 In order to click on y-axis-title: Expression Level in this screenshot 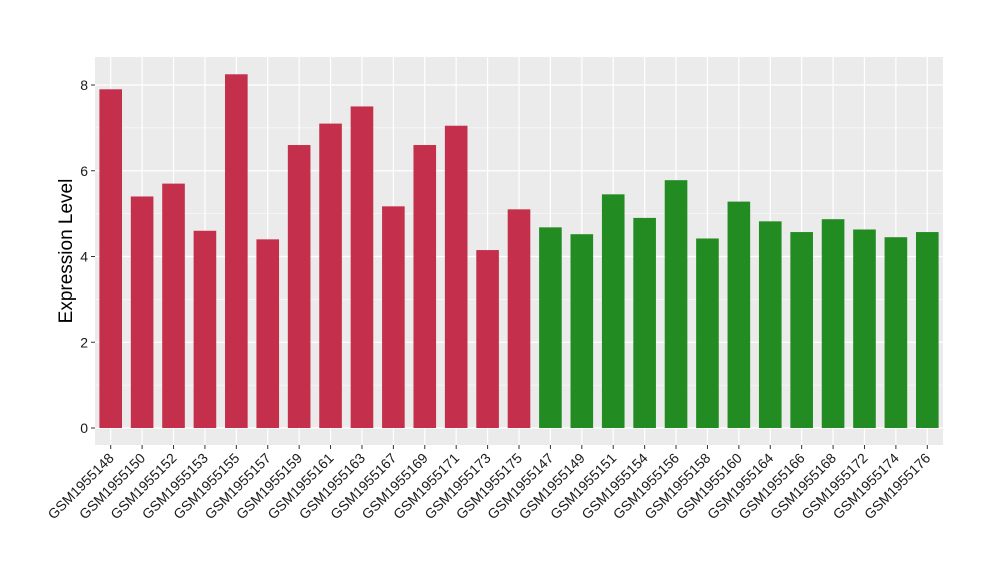, I will do `click(66, 251)`.